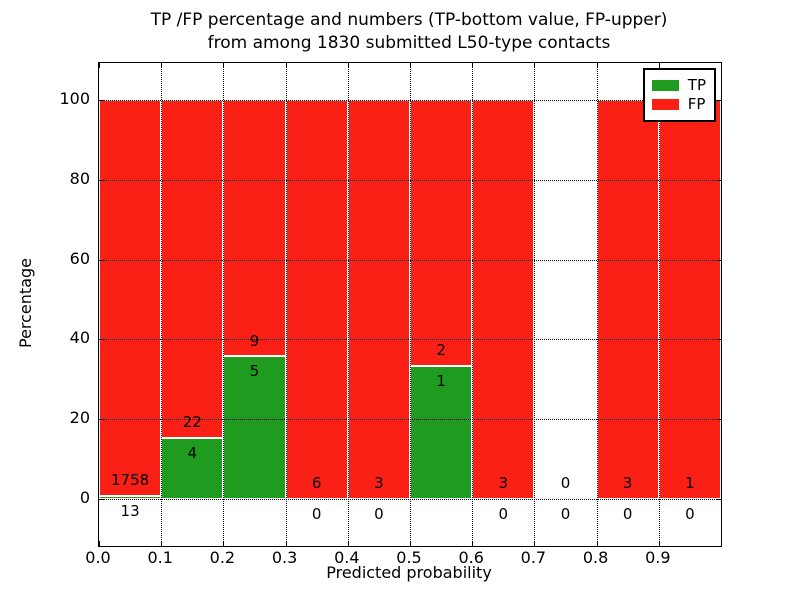 The image size is (800, 600). I want to click on x-tick-label: 0.1, so click(160, 557).